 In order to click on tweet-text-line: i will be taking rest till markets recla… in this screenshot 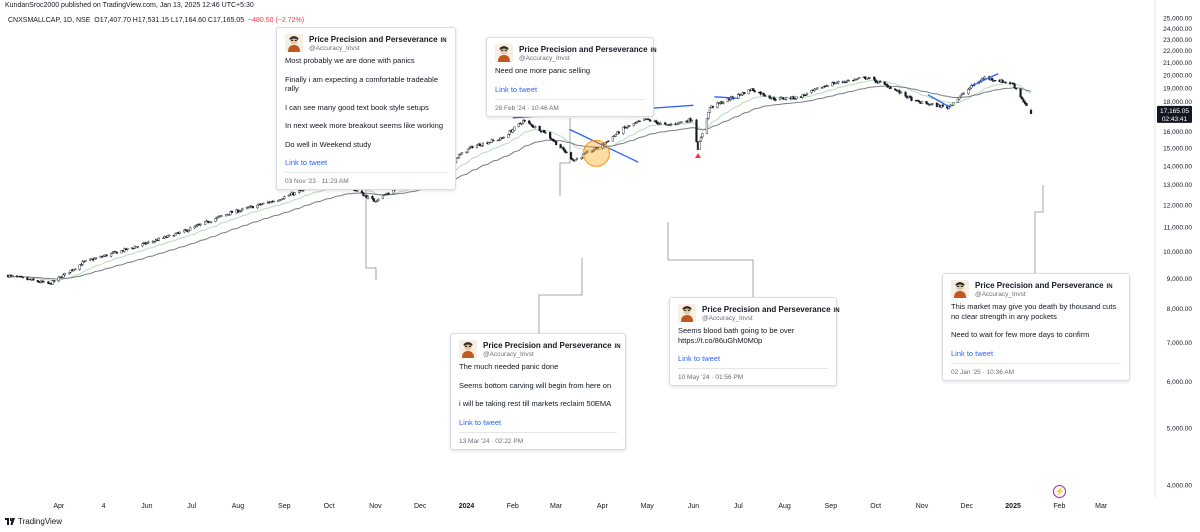, I will do `click(535, 403)`.